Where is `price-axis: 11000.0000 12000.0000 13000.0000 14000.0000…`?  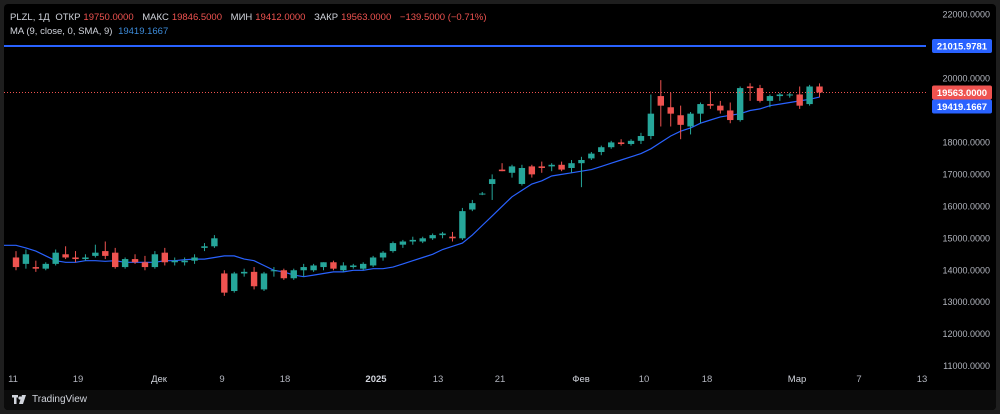 price-axis: 11000.0000 12000.0000 13000.0000 14000.0000… is located at coordinates (962, 191).